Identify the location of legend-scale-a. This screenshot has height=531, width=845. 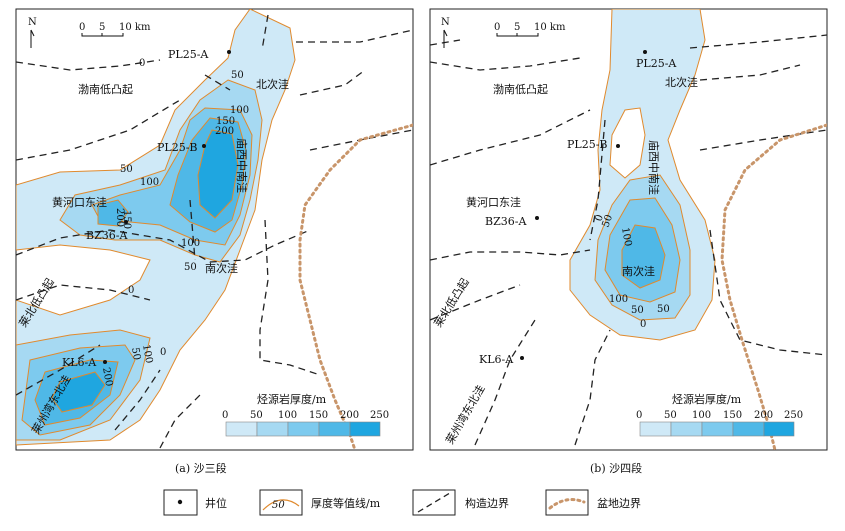
(303, 429).